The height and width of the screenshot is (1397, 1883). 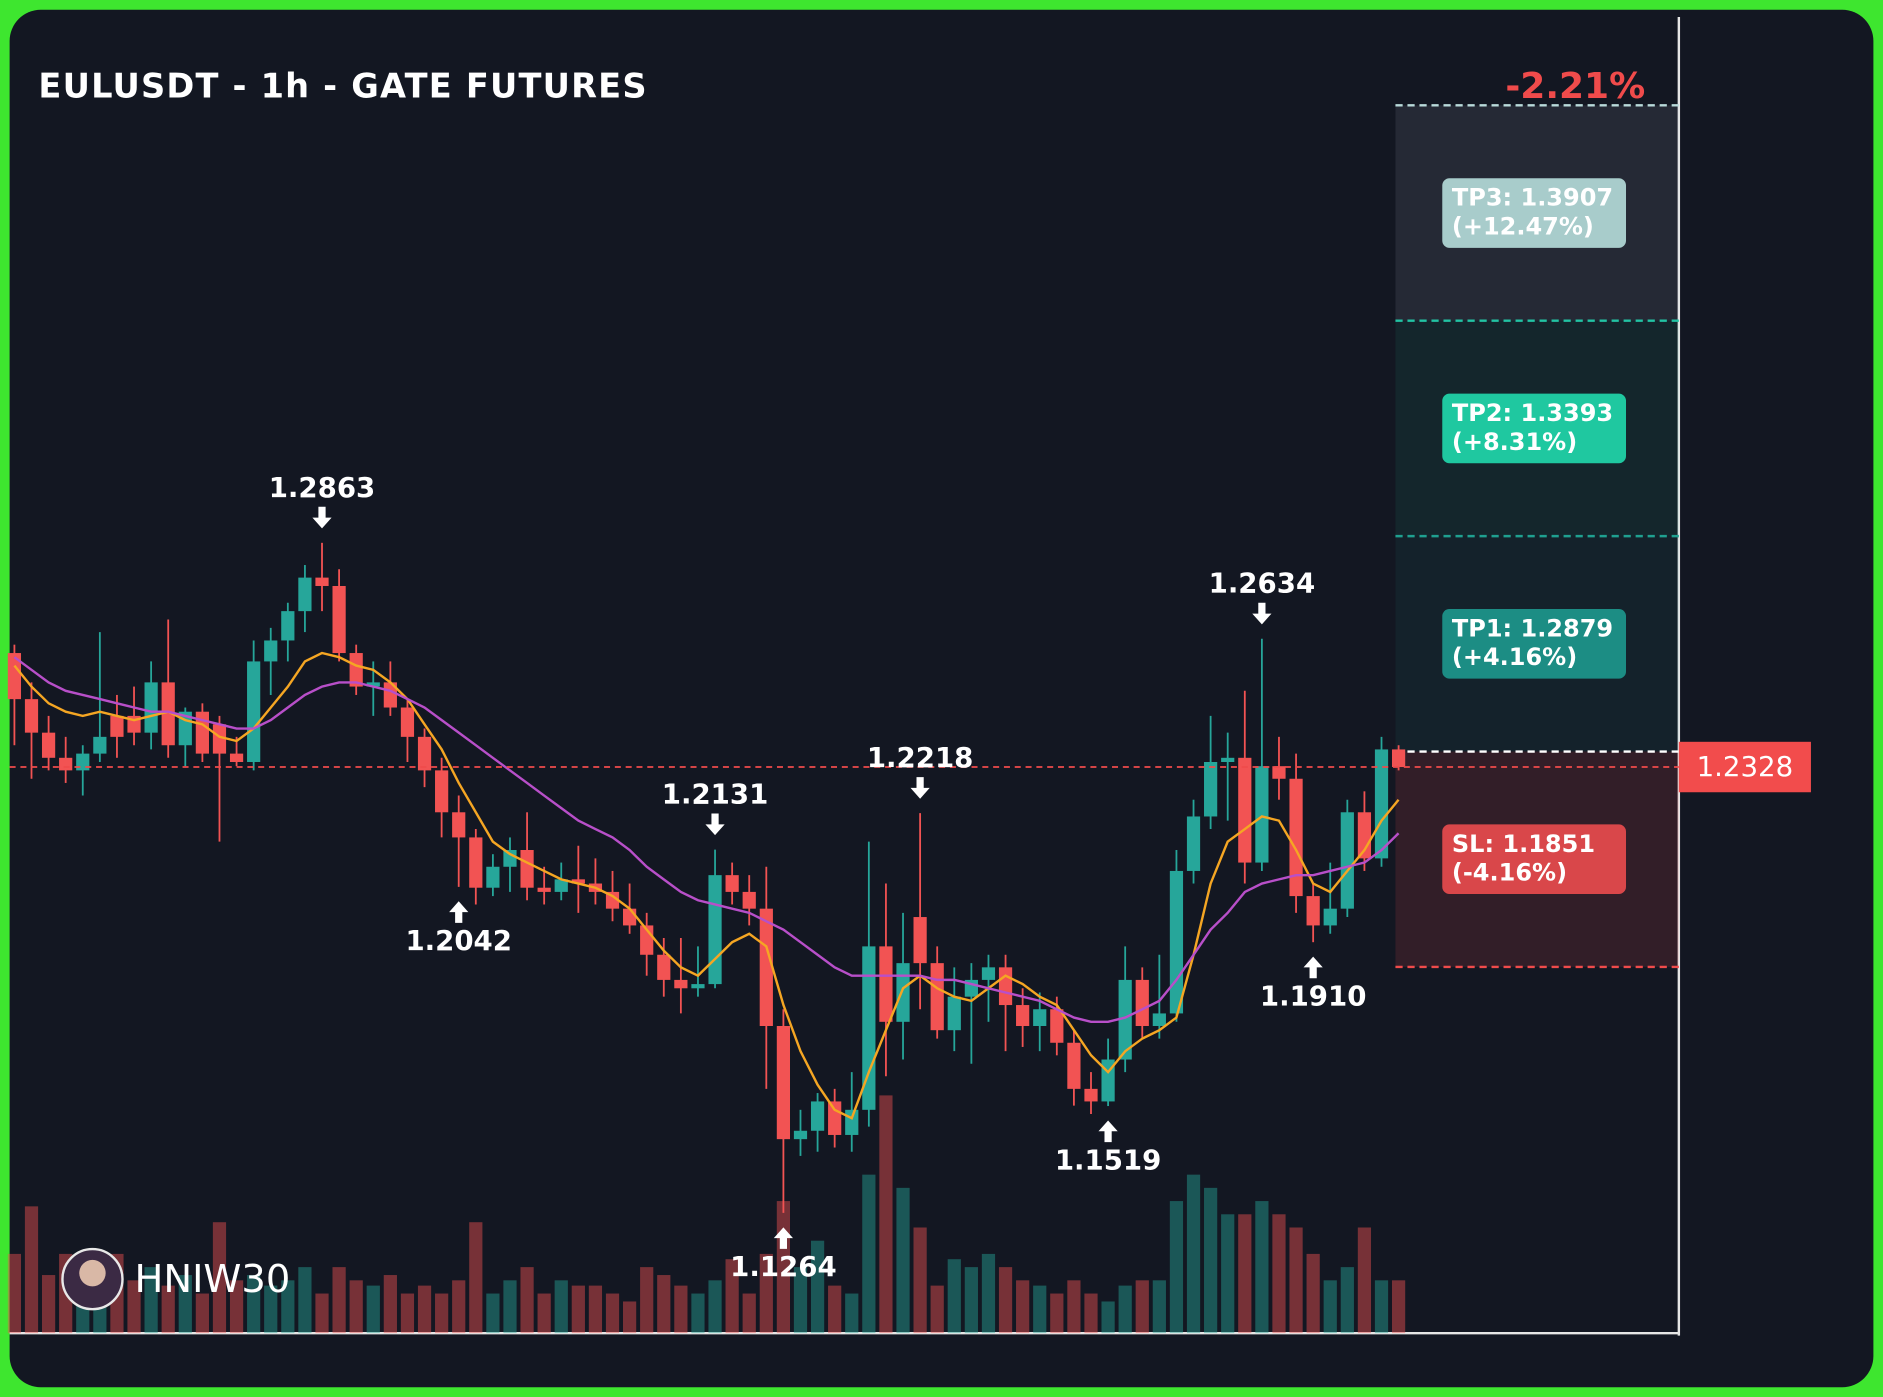 I want to click on level-badge, so click(x=1534, y=428).